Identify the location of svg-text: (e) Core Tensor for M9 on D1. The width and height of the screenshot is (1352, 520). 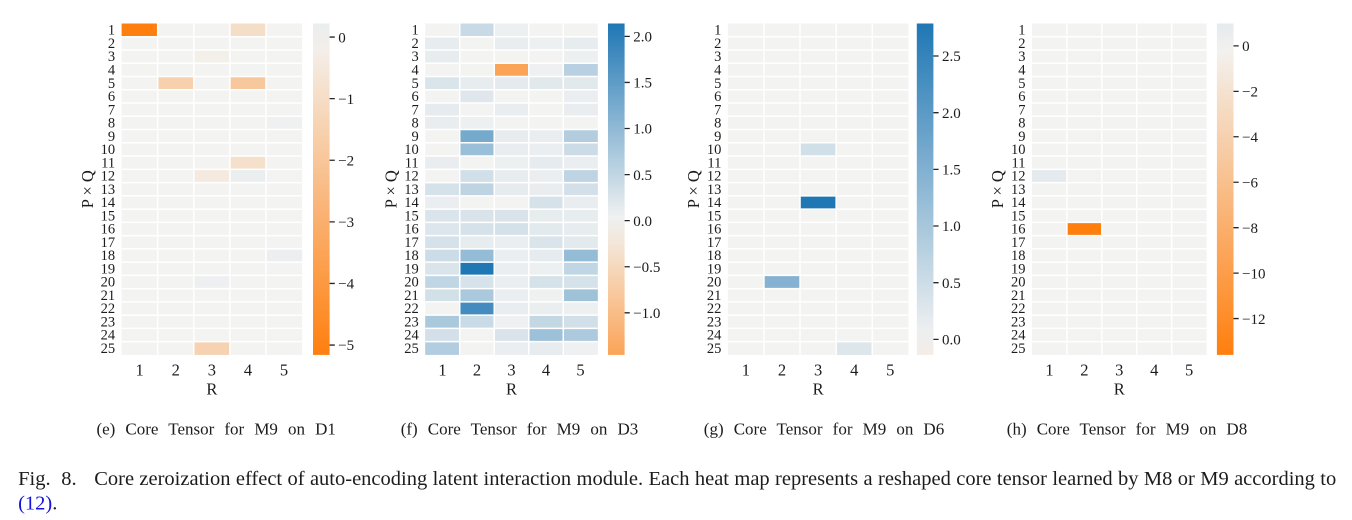
(215, 428).